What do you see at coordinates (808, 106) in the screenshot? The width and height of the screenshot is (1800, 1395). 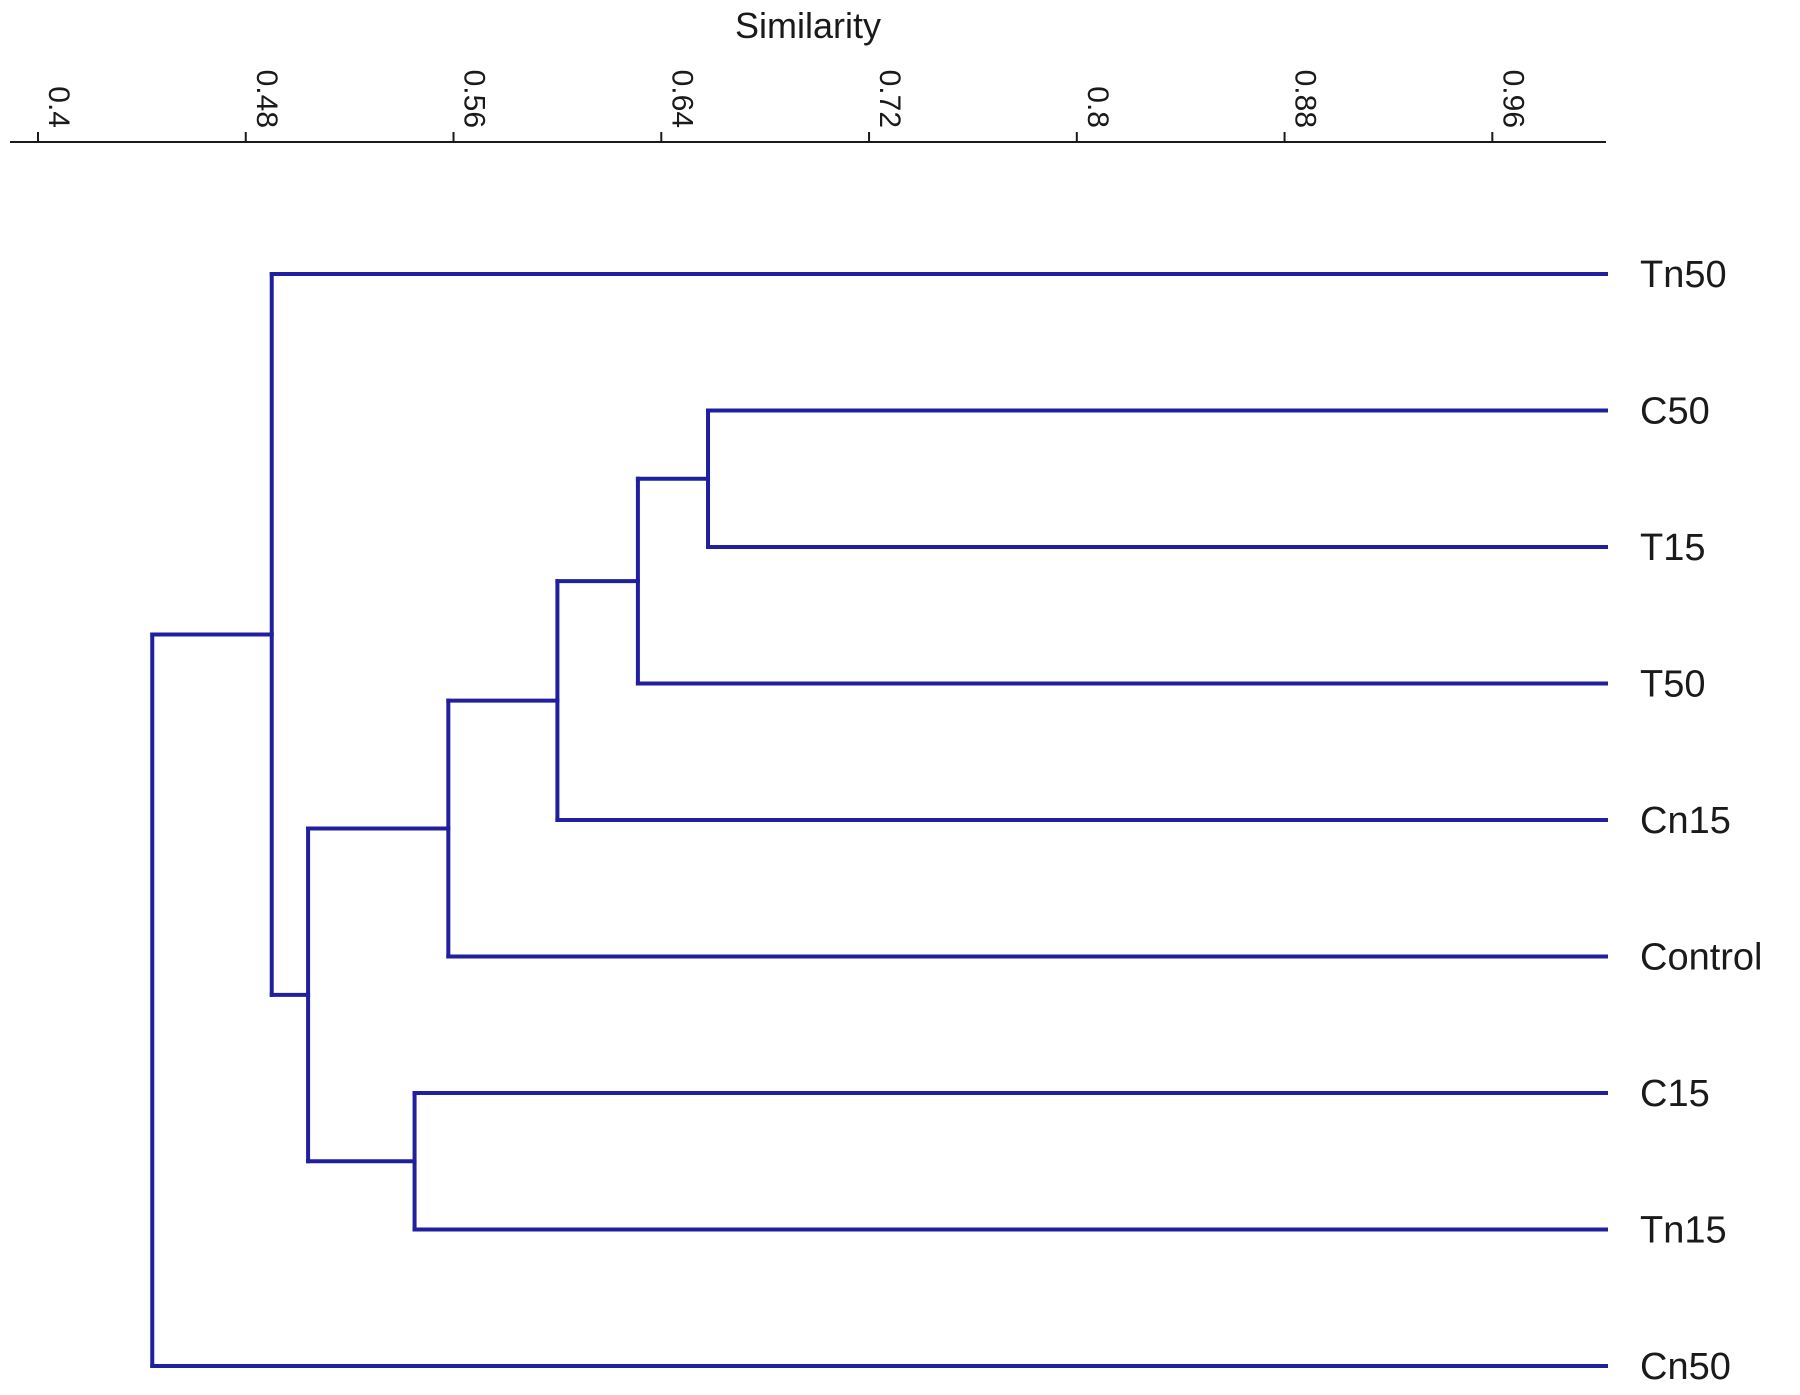 I see `similarity-axis: 0.4 0.48 0.56 0.64 0.72 0.8 0.88 0.96` at bounding box center [808, 106].